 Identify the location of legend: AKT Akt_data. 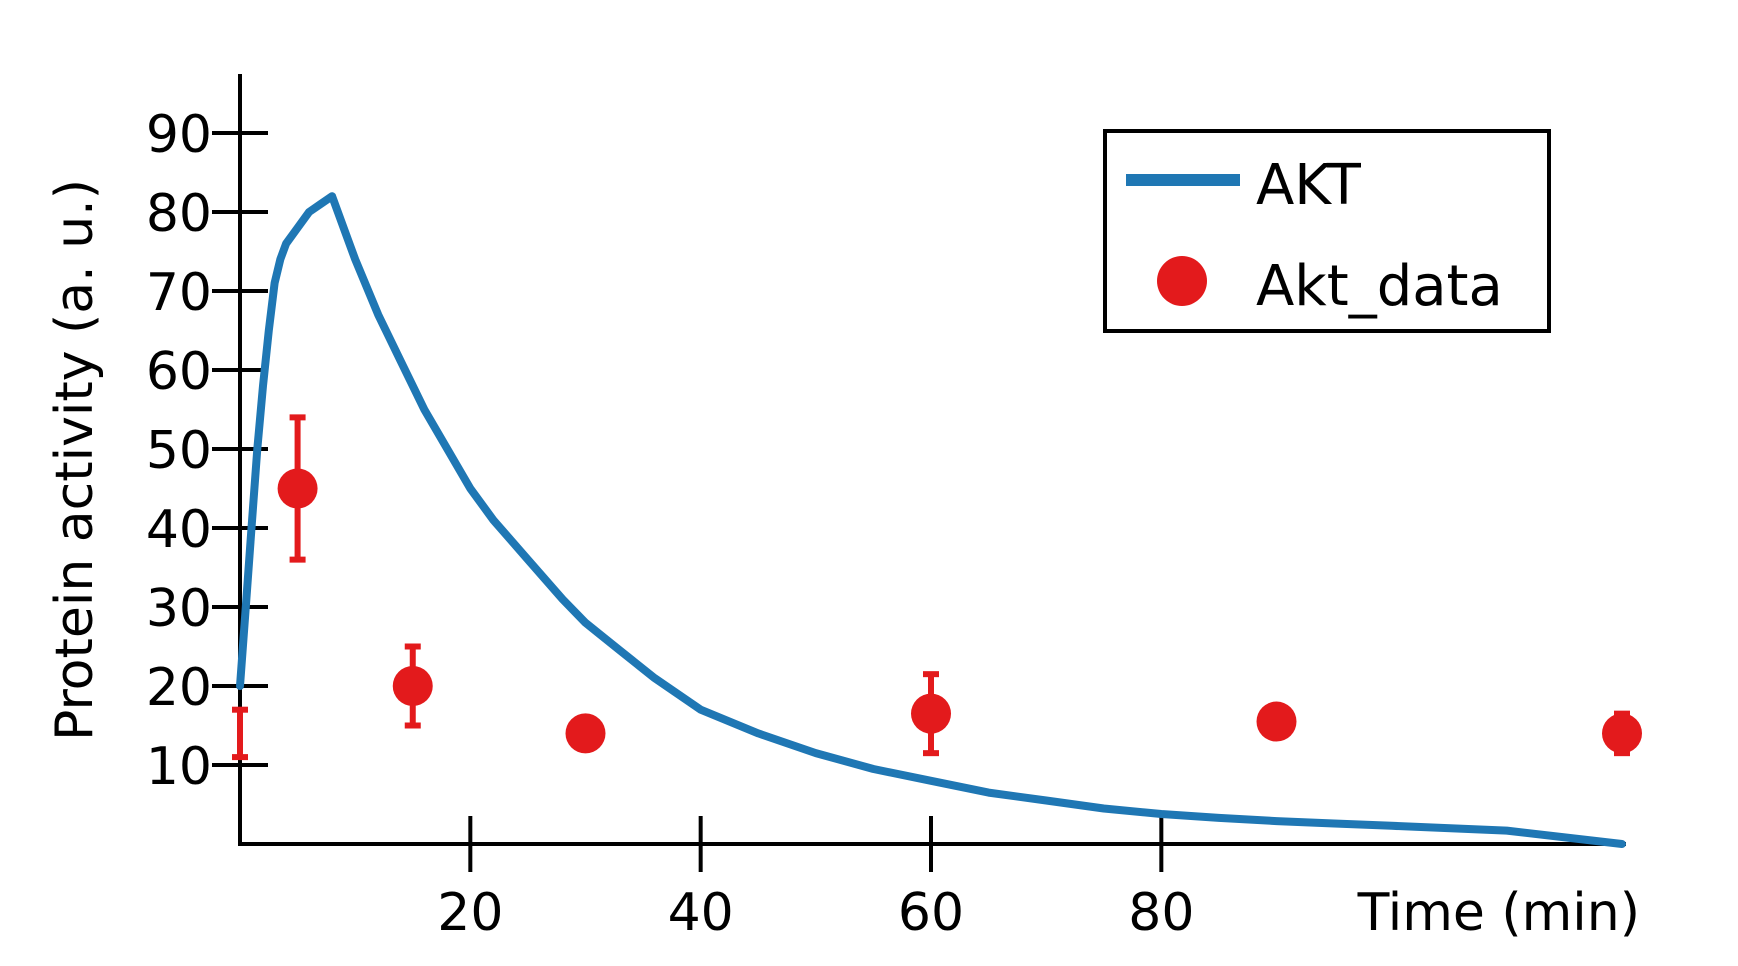
(1327, 231).